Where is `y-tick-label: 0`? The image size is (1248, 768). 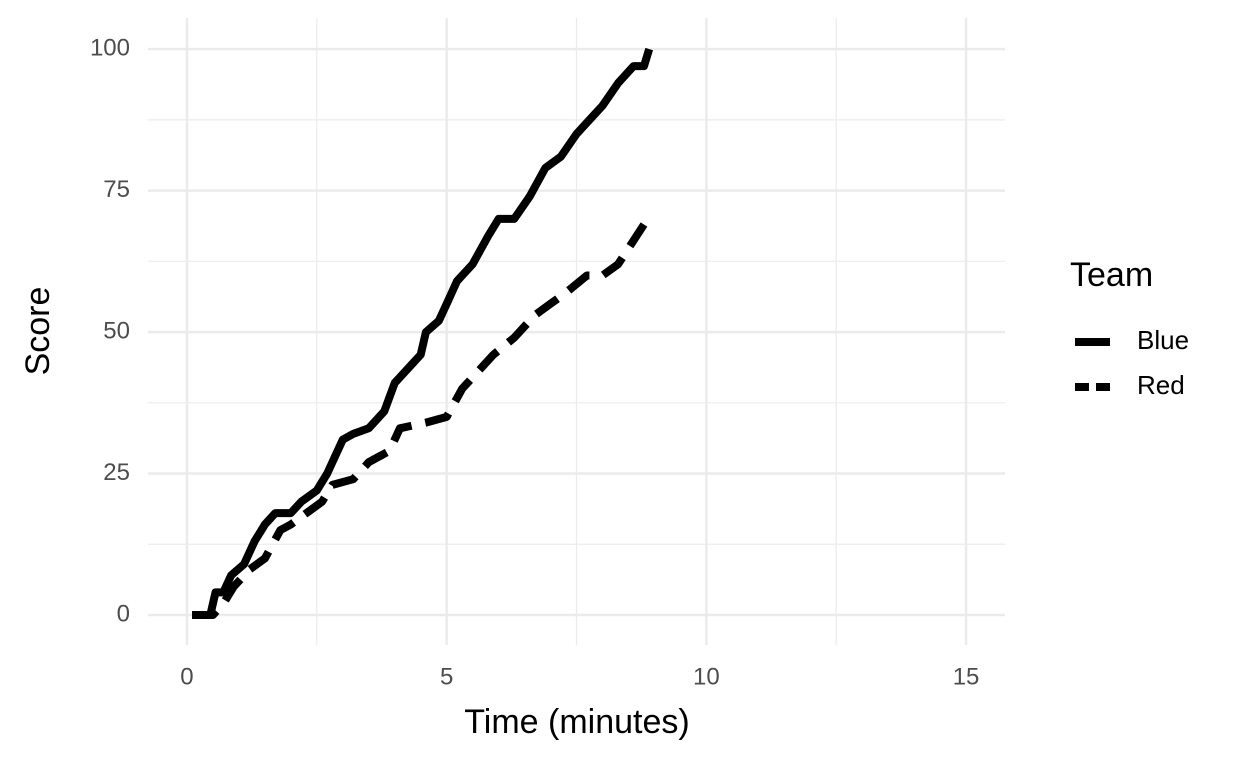 y-tick-label: 0 is located at coordinates (123, 613).